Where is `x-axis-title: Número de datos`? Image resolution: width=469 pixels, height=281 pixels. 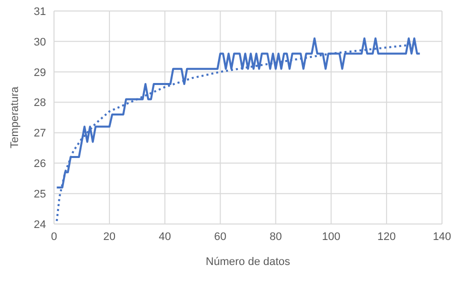
x-axis-title: Número de datos is located at coordinates (248, 262).